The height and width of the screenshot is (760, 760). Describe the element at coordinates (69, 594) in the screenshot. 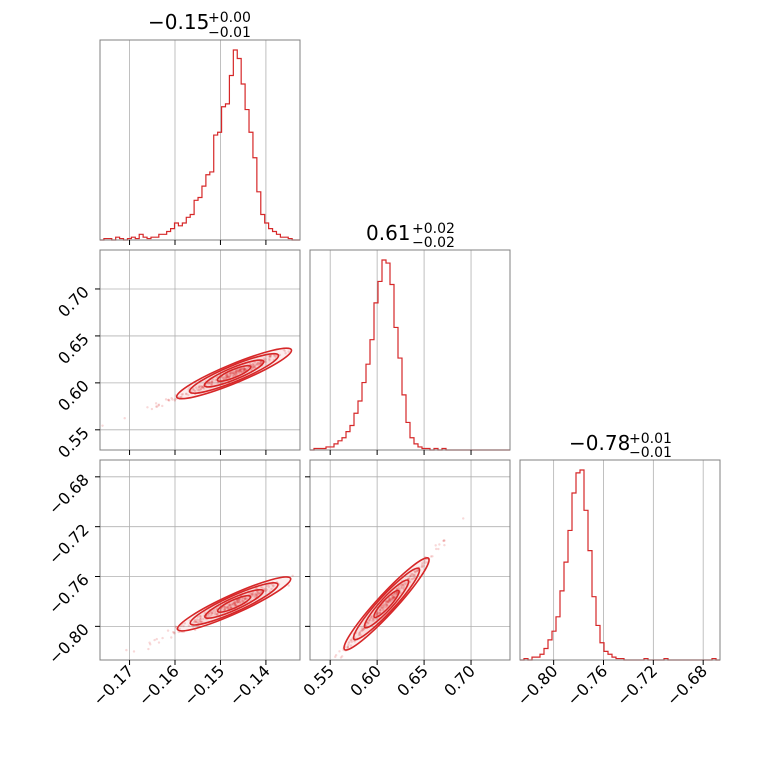

I see `y-tick-label: −0.76` at that location.